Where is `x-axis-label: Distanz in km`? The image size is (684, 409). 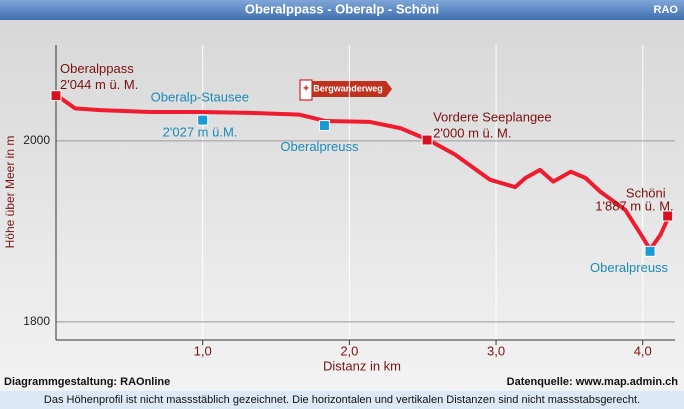
x-axis-label: Distanz in km is located at coordinates (362, 365).